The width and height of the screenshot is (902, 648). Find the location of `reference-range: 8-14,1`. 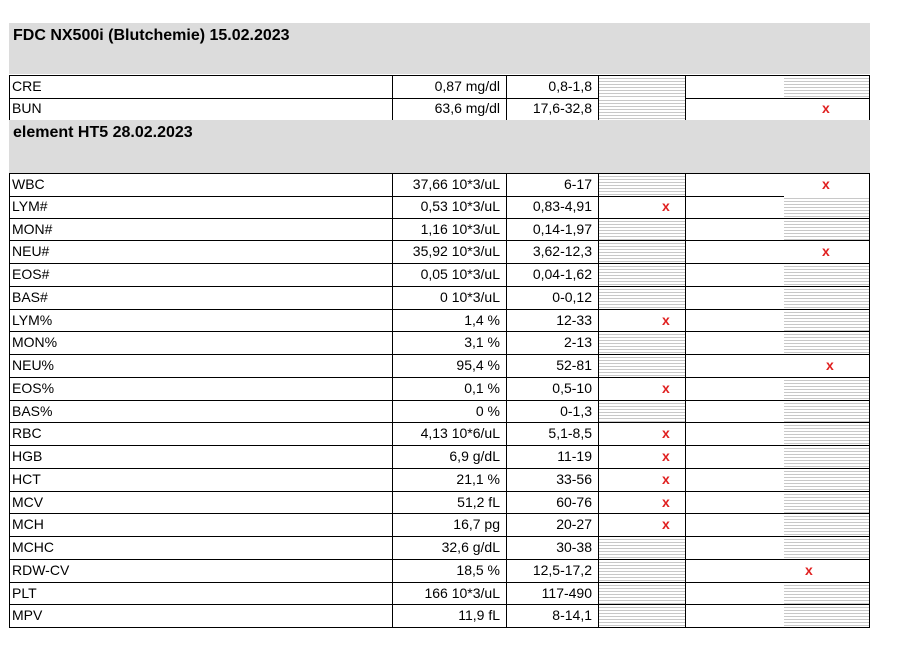

reference-range: 8-14,1 is located at coordinates (553, 616).